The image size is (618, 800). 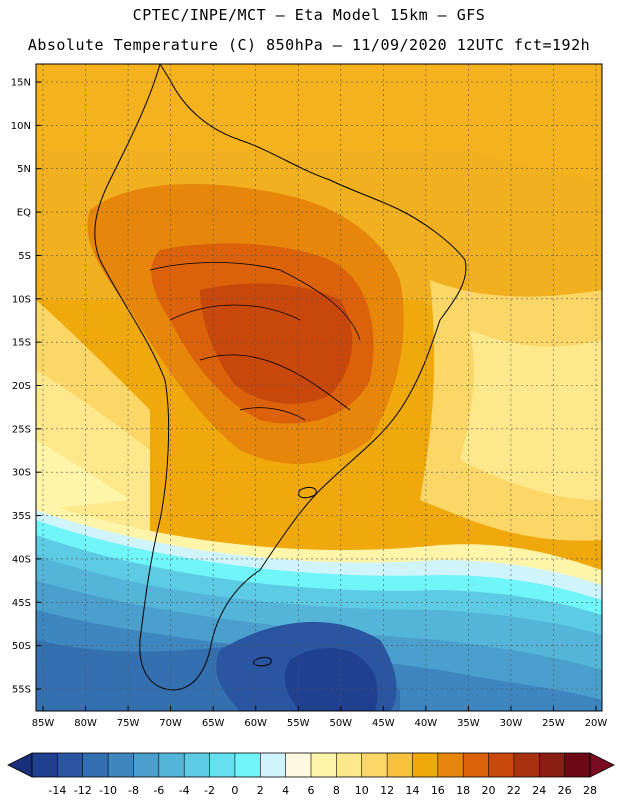 What do you see at coordinates (21, 299) in the screenshot?
I see `latitude-label: 10S` at bounding box center [21, 299].